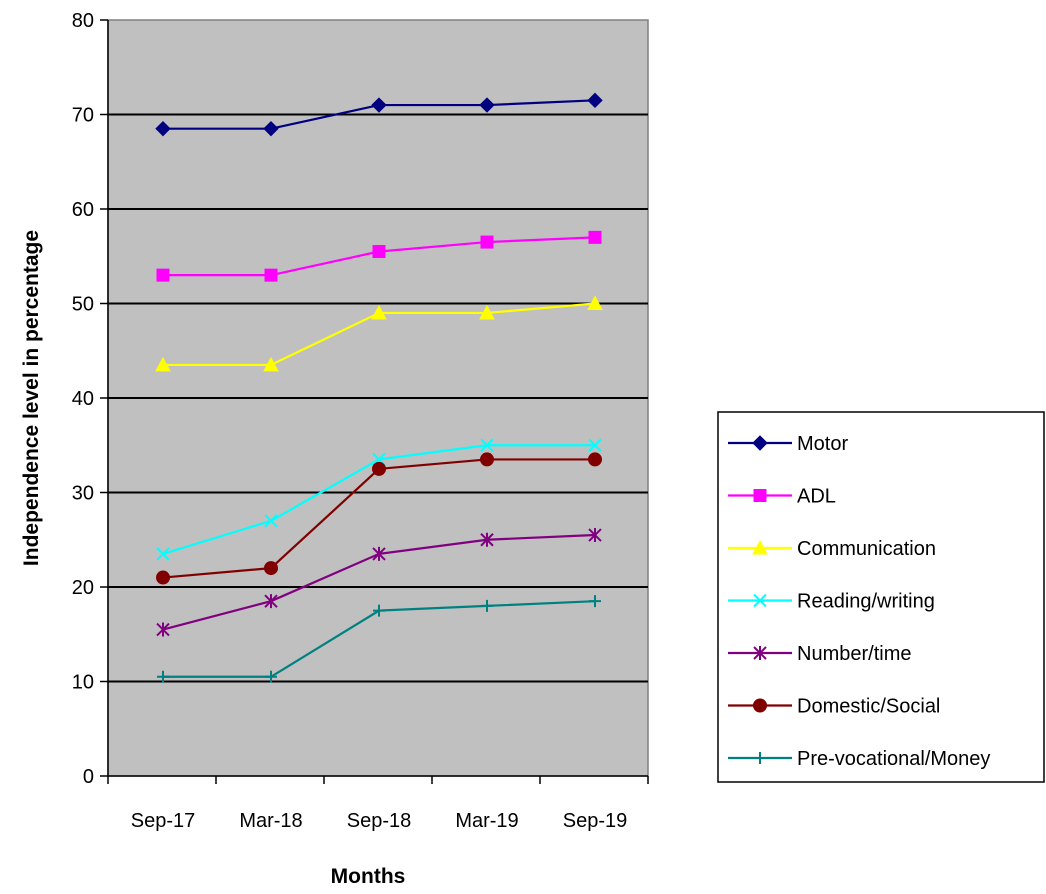  I want to click on legend-item: Communication, so click(832, 549).